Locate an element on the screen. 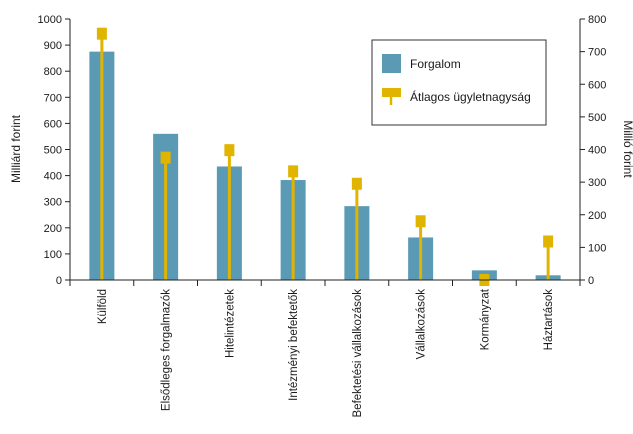 Image resolution: width=633 pixels, height=434 pixels. right-tick-label-800: 800 is located at coordinates (597, 20).